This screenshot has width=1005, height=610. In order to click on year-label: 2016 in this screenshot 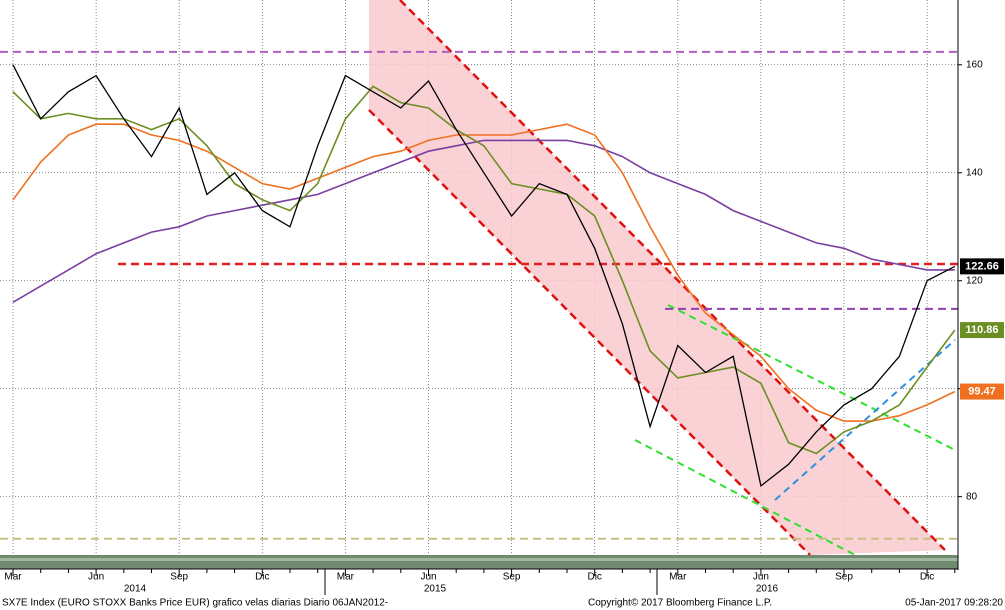, I will do `click(767, 589)`.